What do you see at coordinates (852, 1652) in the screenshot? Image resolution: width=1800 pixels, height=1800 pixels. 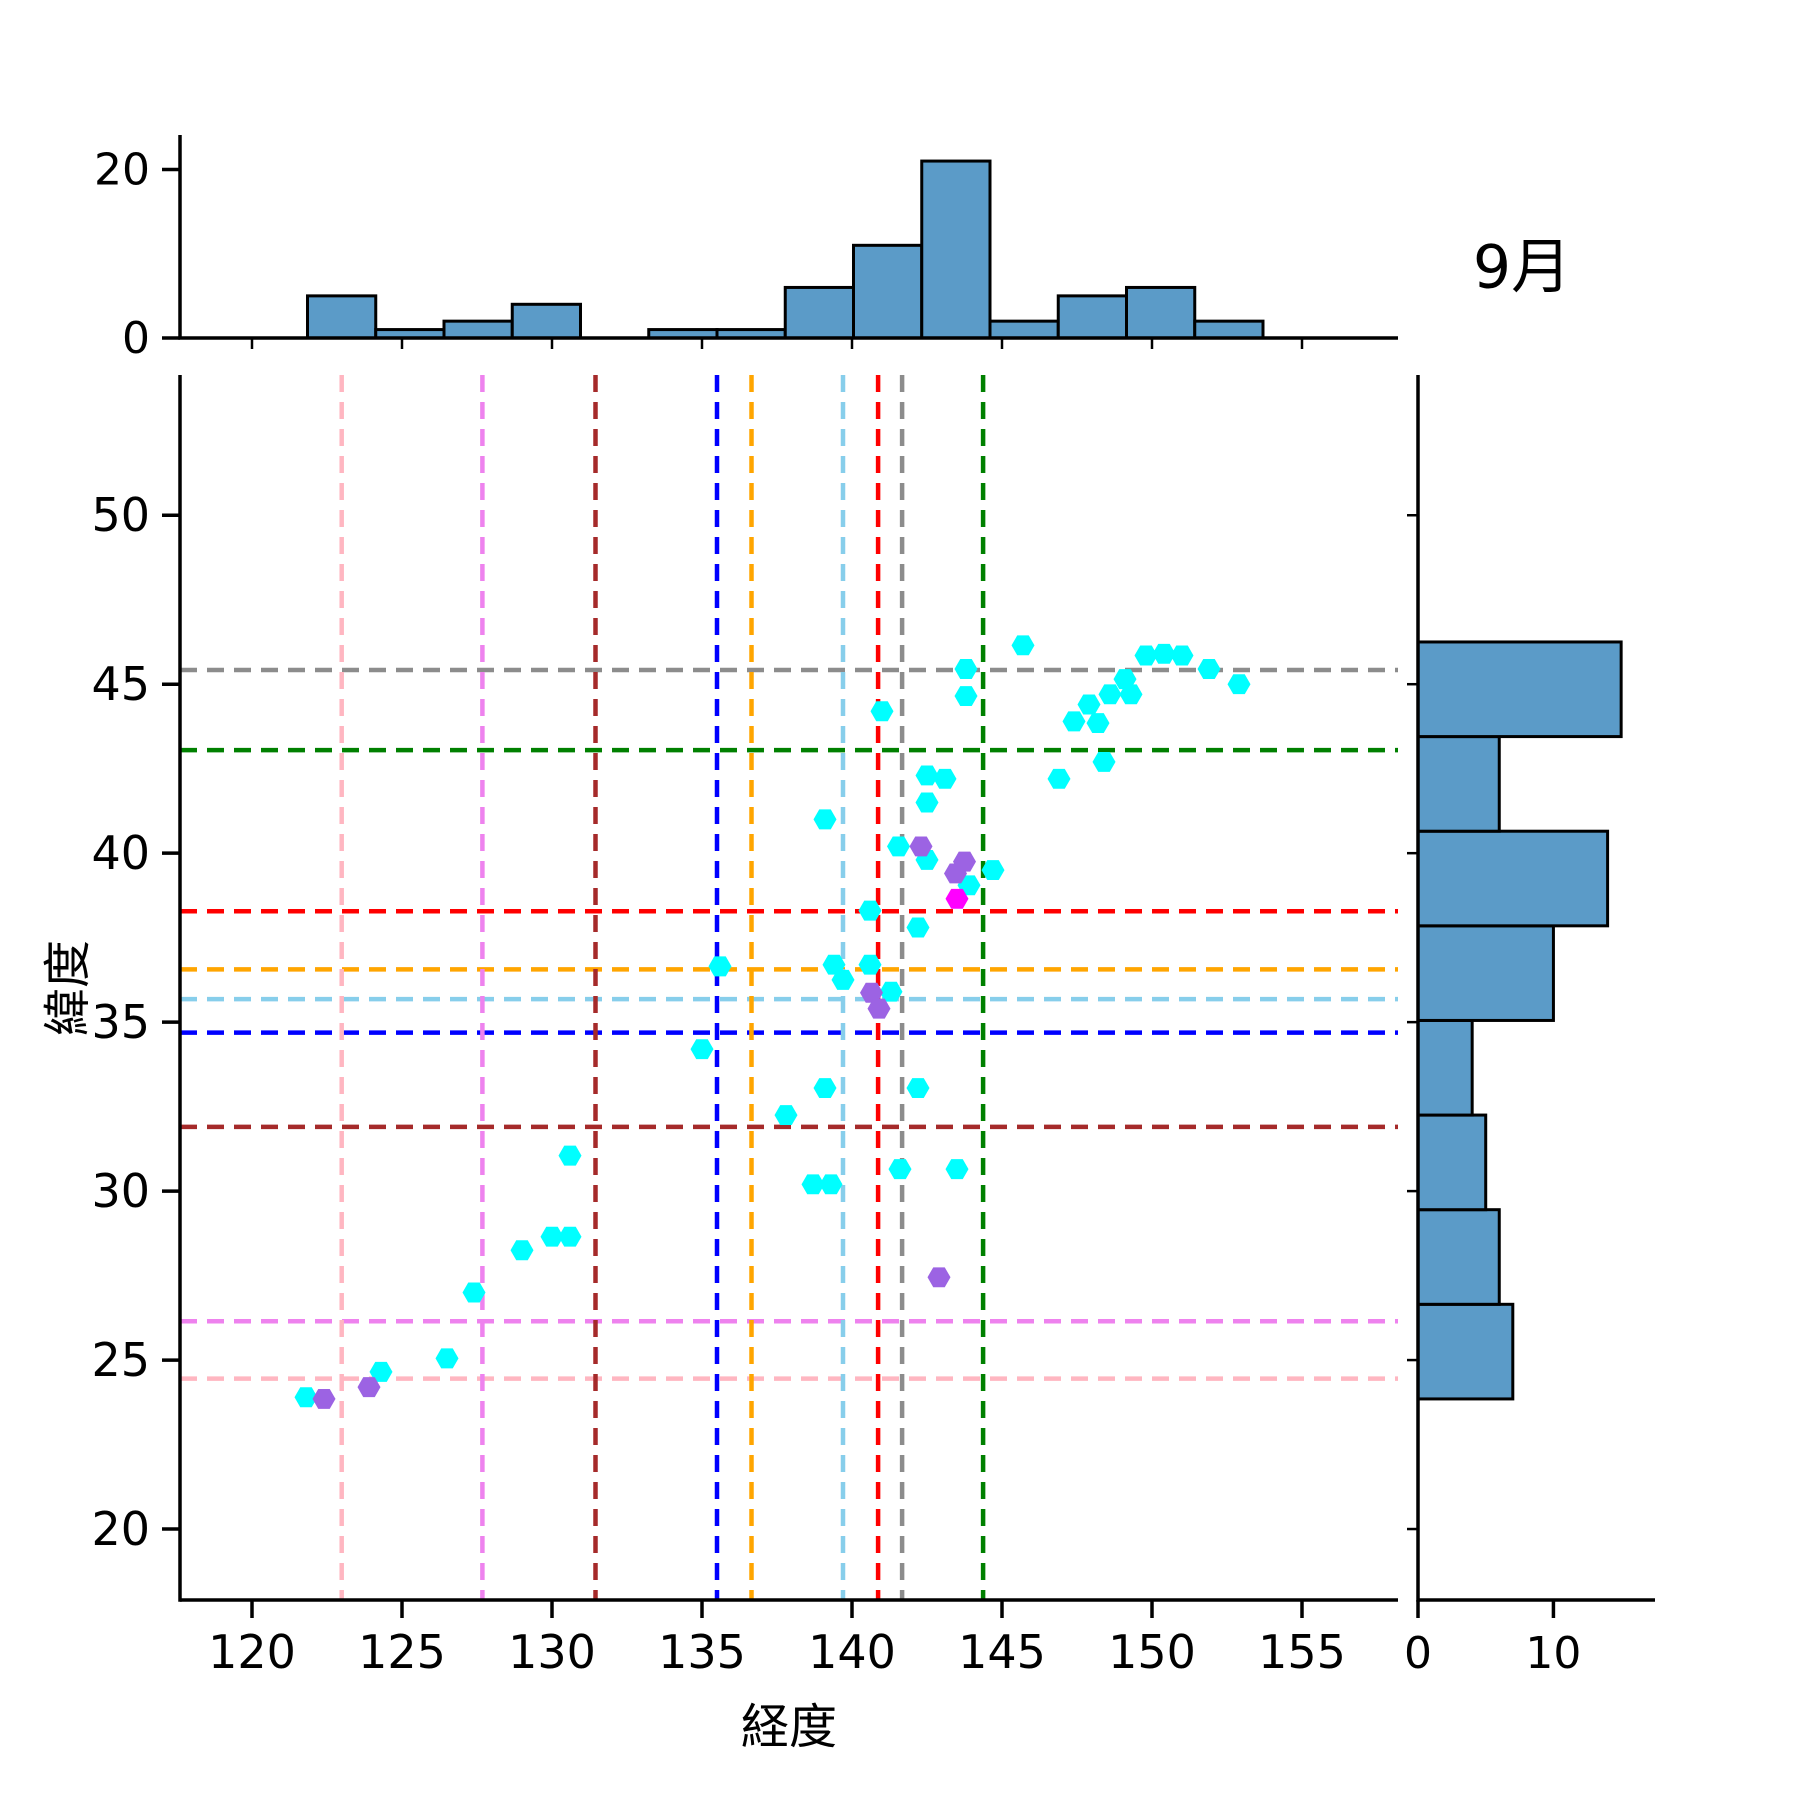 I see `main-x-tick-label: 140` at bounding box center [852, 1652].